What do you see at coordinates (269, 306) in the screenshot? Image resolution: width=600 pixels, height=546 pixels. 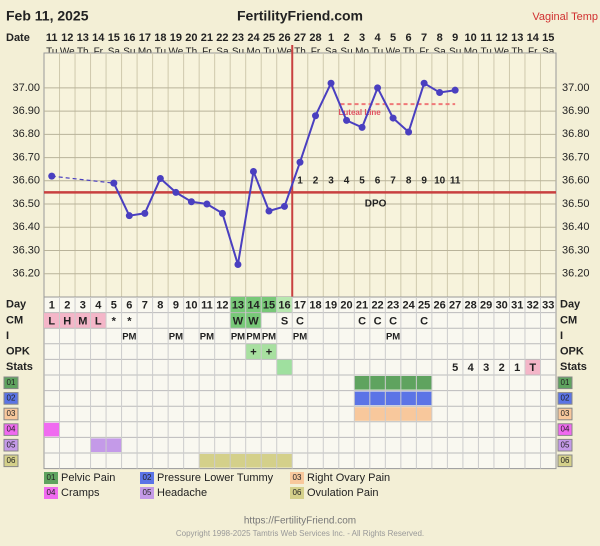 I see `cell-text: 15` at bounding box center [269, 306].